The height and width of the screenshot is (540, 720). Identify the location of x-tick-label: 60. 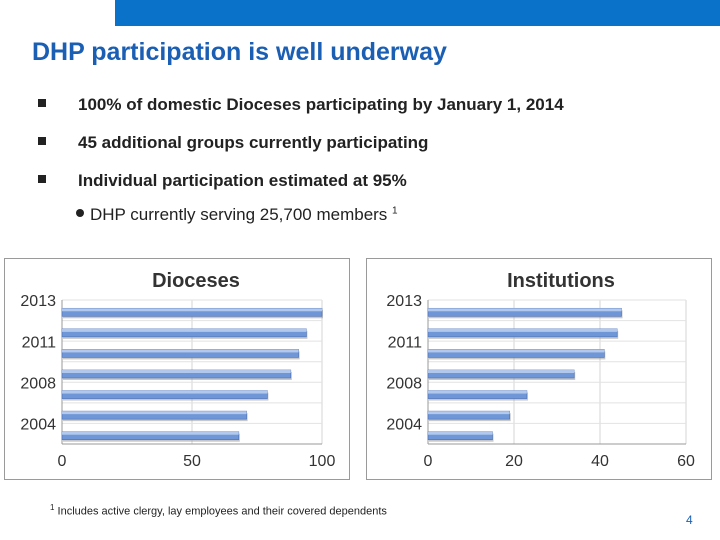
(686, 461).